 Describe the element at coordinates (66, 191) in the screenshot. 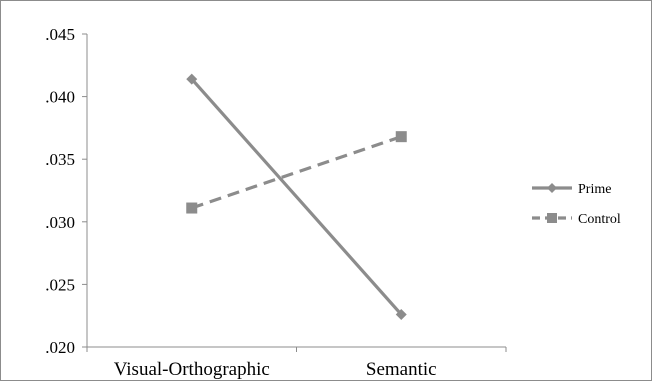

I see `y-axis-ticks: .020 .025 .030 .035 .040 .045` at that location.